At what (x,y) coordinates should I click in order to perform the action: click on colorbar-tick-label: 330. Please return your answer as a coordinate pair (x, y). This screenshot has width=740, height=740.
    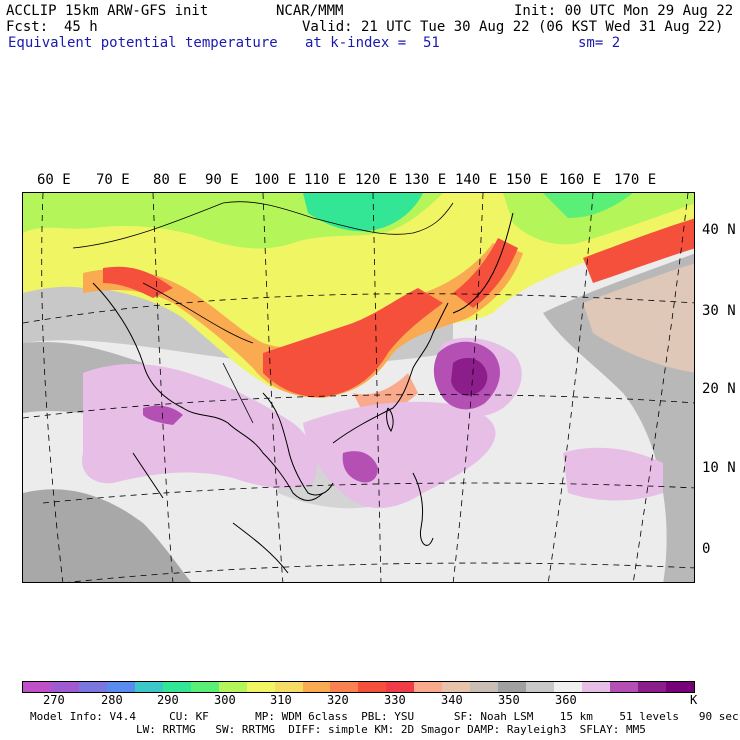
    Looking at the image, I should click on (395, 700).